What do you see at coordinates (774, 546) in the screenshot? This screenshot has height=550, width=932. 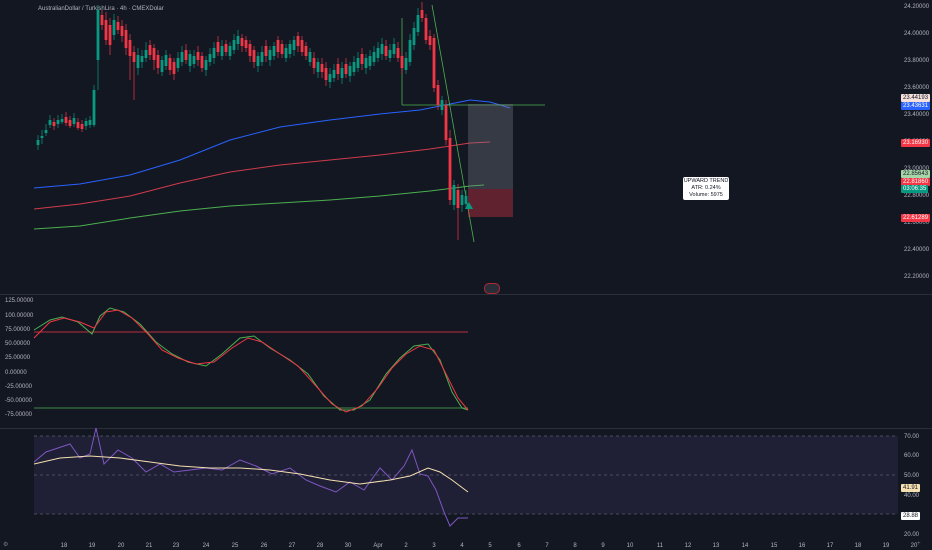 I see `time-axis-label: 15` at bounding box center [774, 546].